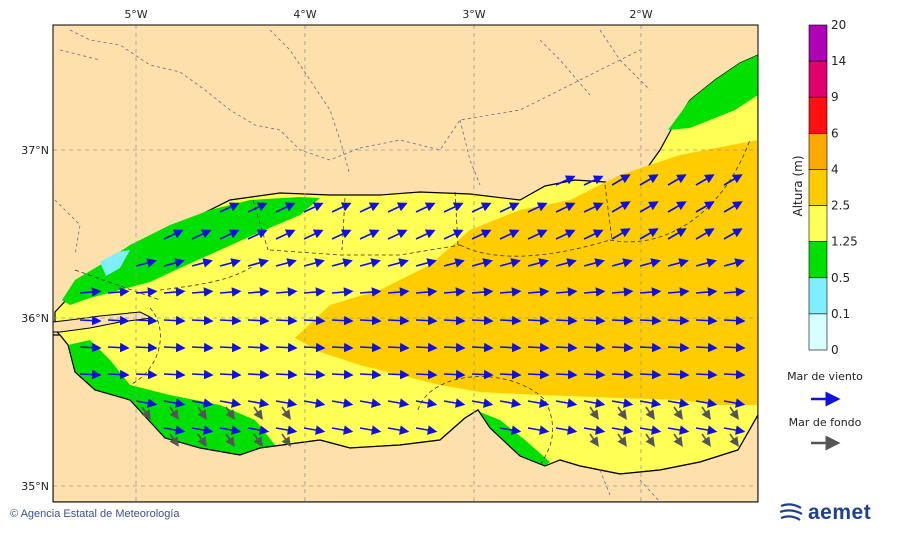  Describe the element at coordinates (35, 486) in the screenshot. I see `lat-label: 35°N` at that location.